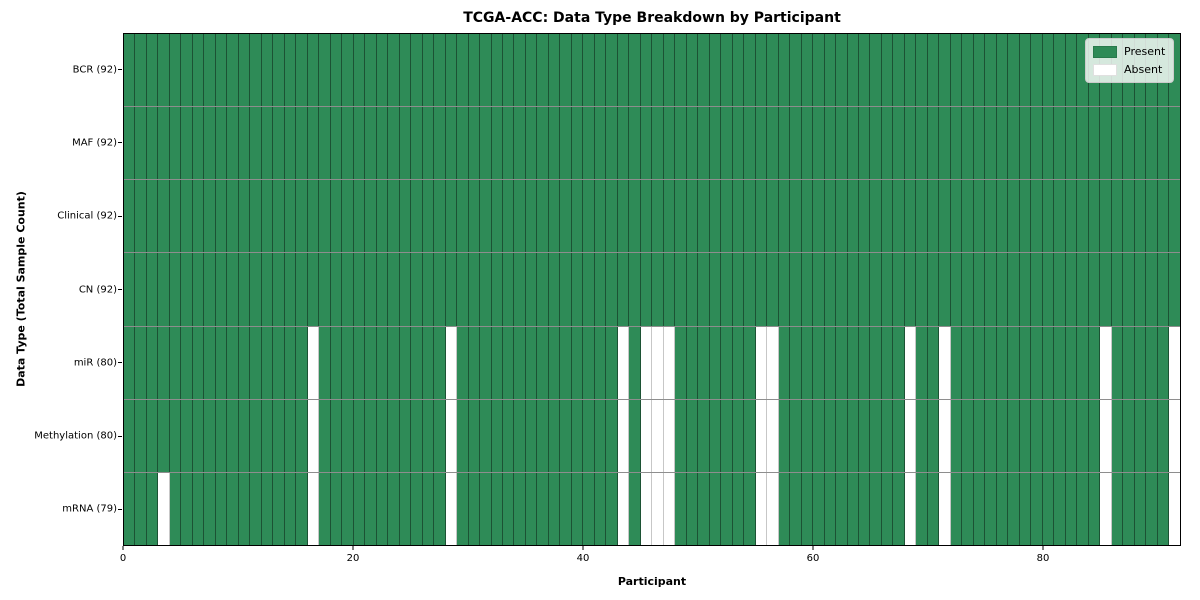 The width and height of the screenshot is (1200, 600). What do you see at coordinates (583, 548) in the screenshot?
I see `x-tick-mark` at bounding box center [583, 548].